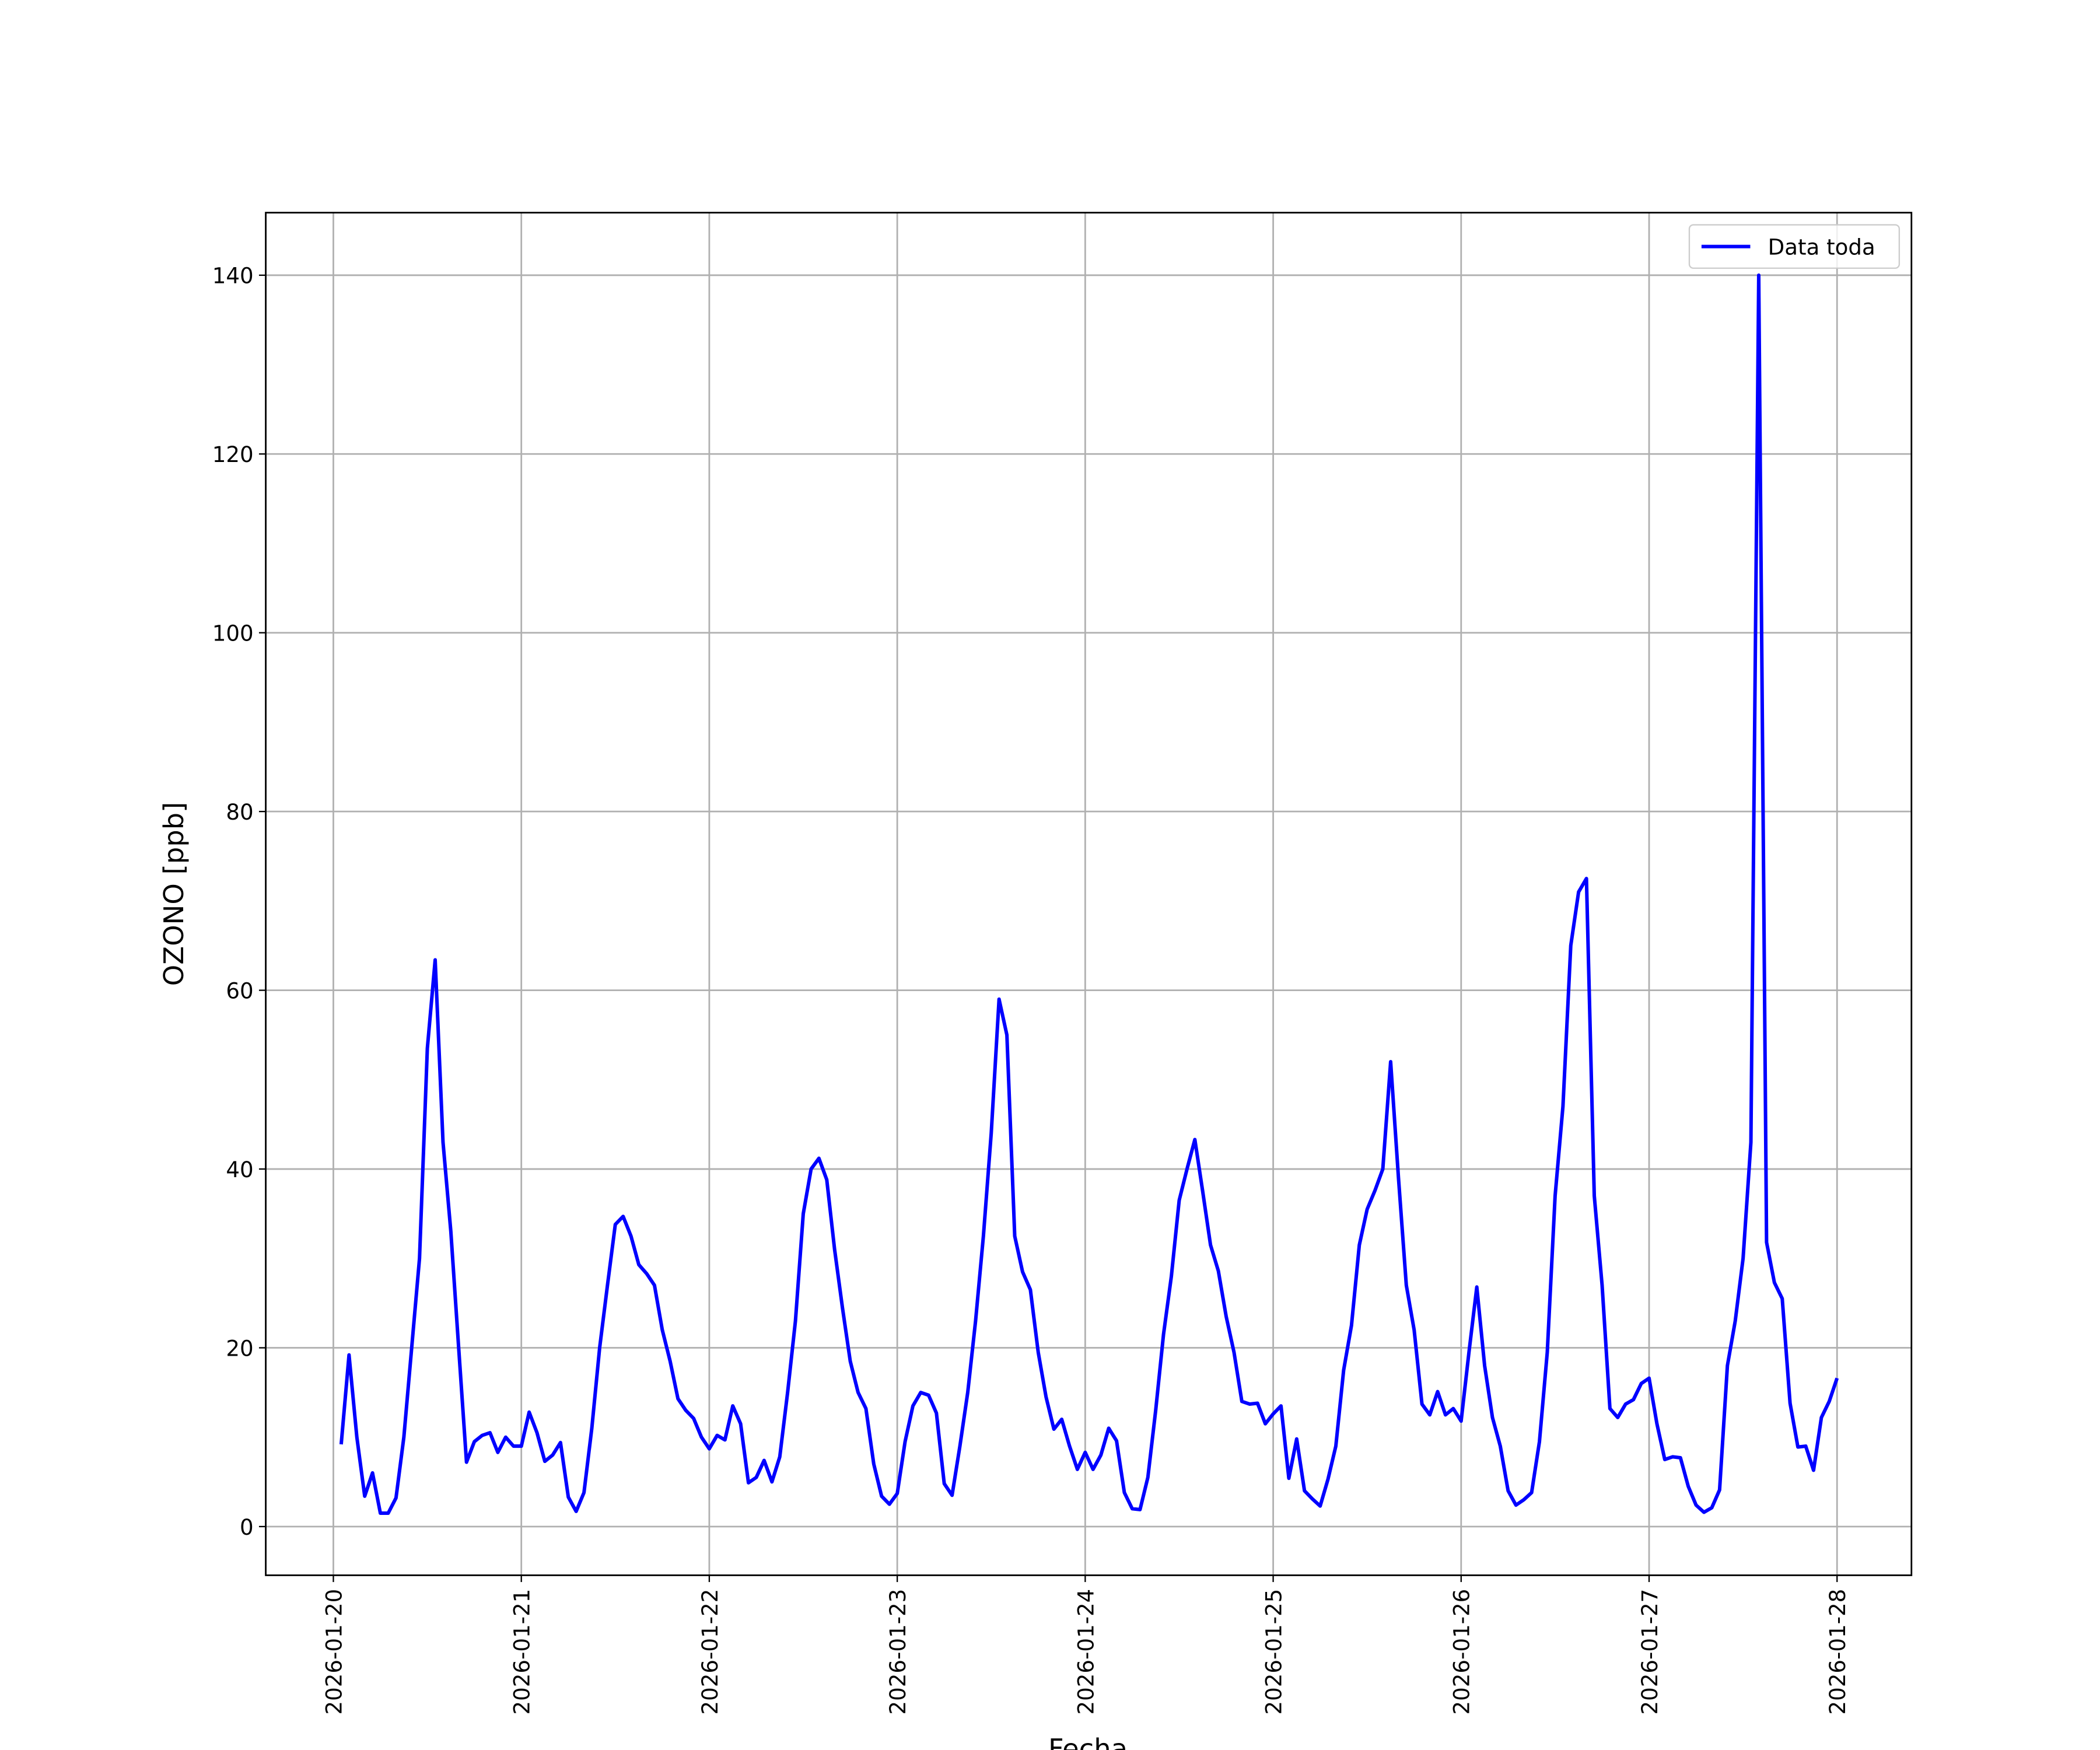 This screenshot has width=2100, height=1750. I want to click on x-tick-label: 2026-01-22, so click(710, 1652).